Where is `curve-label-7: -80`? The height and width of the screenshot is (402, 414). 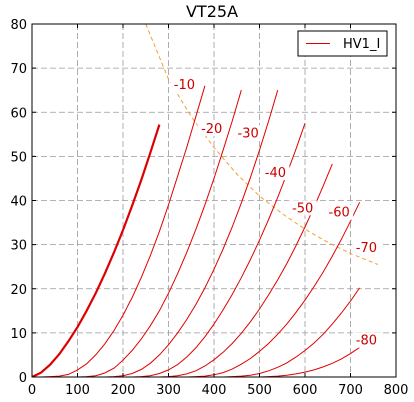
curve-label-7: -80 is located at coordinates (366, 341).